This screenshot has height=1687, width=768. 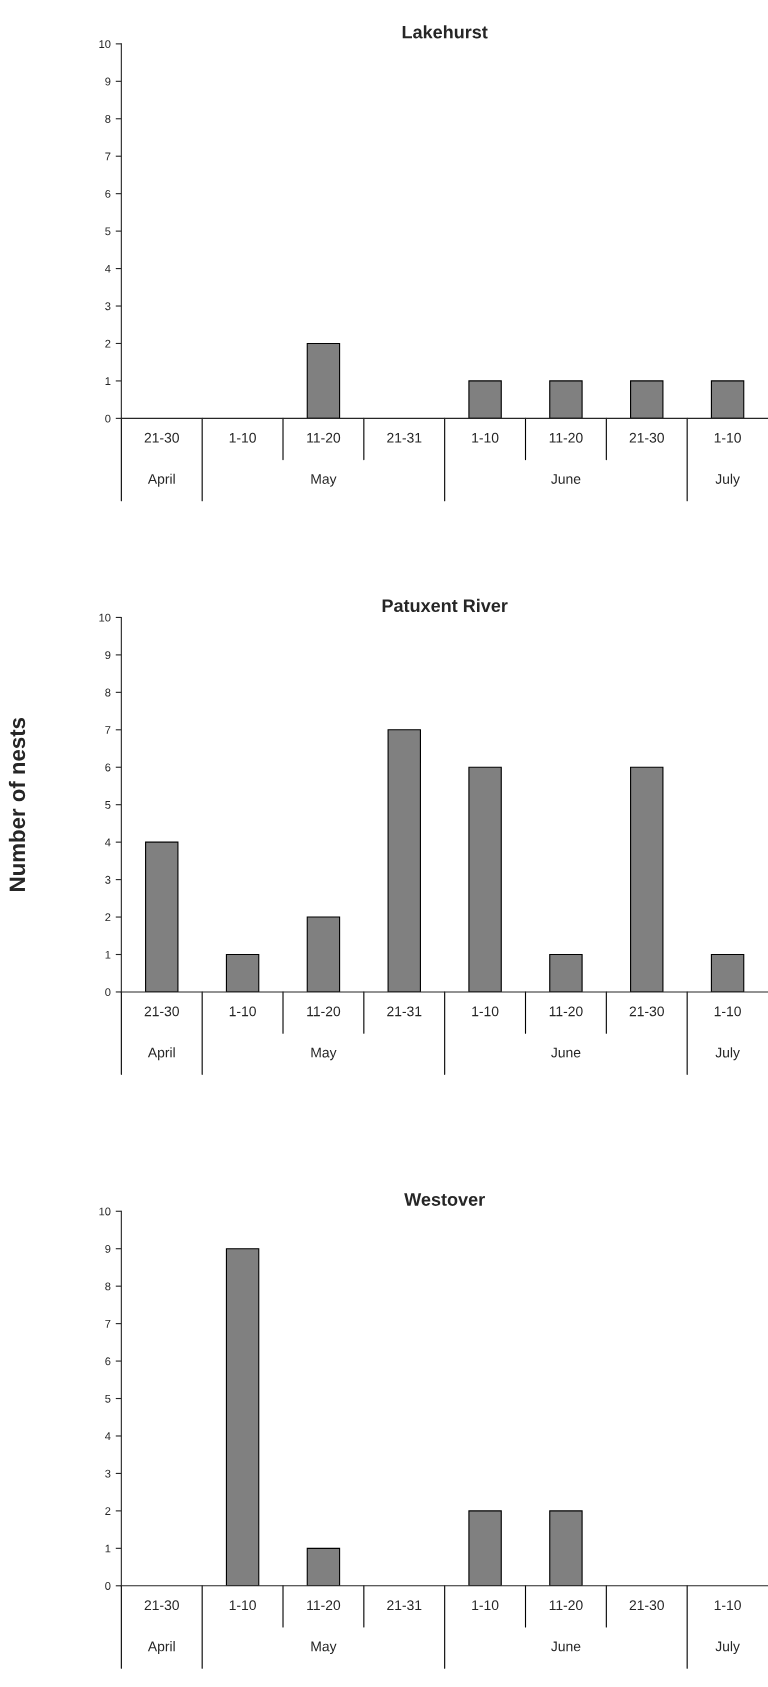 What do you see at coordinates (444, 1199) in the screenshot?
I see `chart-title: Westover` at bounding box center [444, 1199].